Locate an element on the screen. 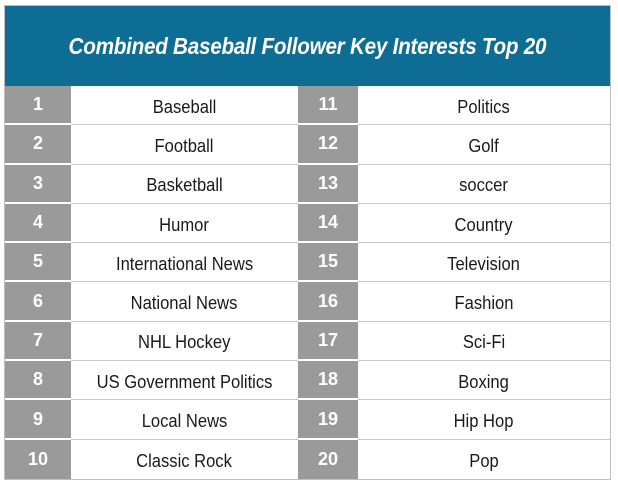 The width and height of the screenshot is (618, 484). interest-label-text: Sci-Fi is located at coordinates (484, 342).